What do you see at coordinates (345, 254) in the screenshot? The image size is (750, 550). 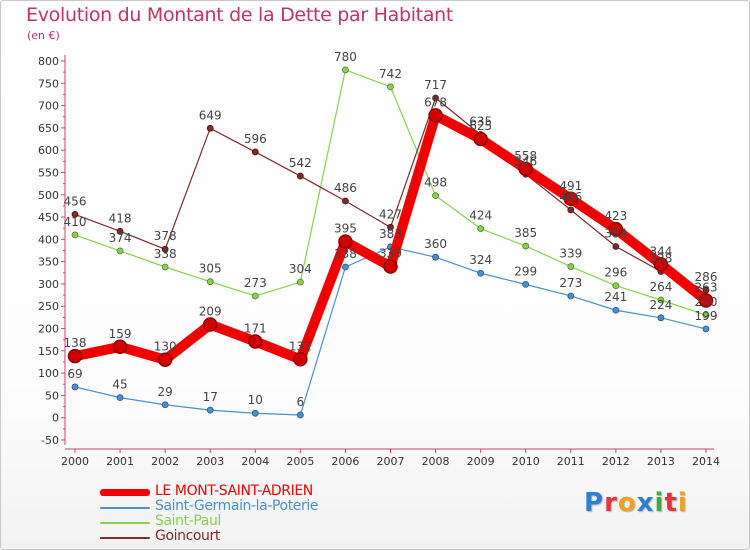 I see `data-label: 338` at bounding box center [345, 254].